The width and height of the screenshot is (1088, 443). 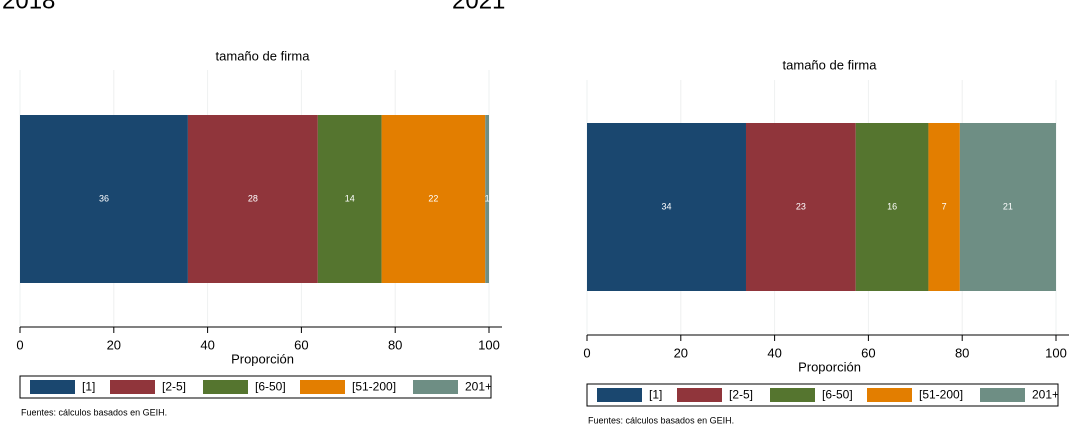 I want to click on value-label: 21, so click(x=1008, y=206).